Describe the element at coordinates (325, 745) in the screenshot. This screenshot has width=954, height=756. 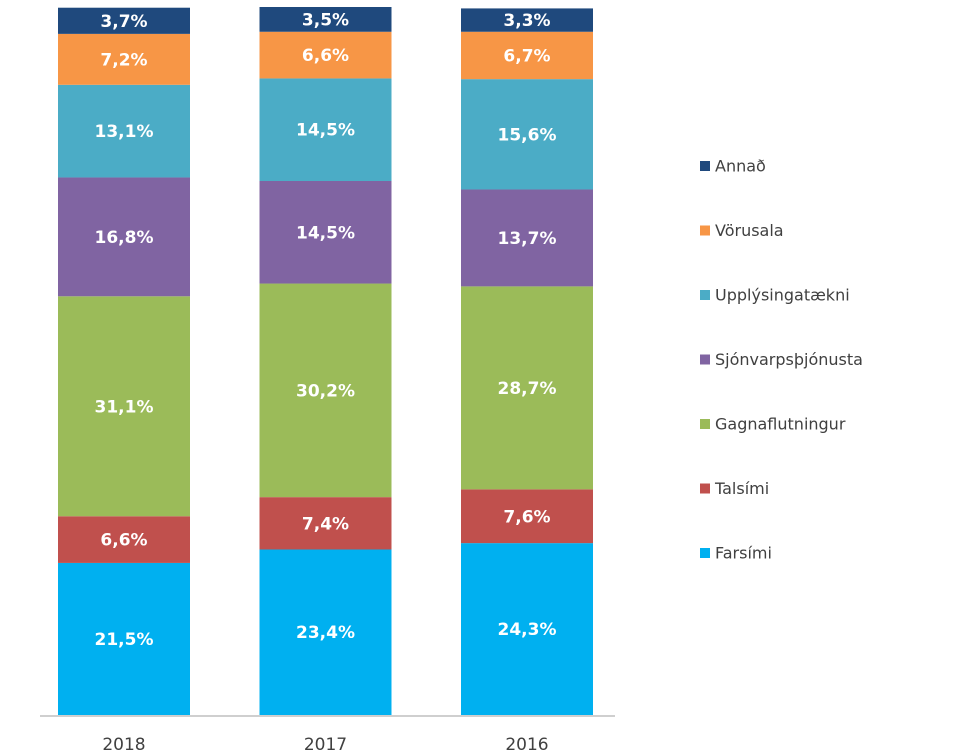
I see `x-tick-label: 2017` at that location.